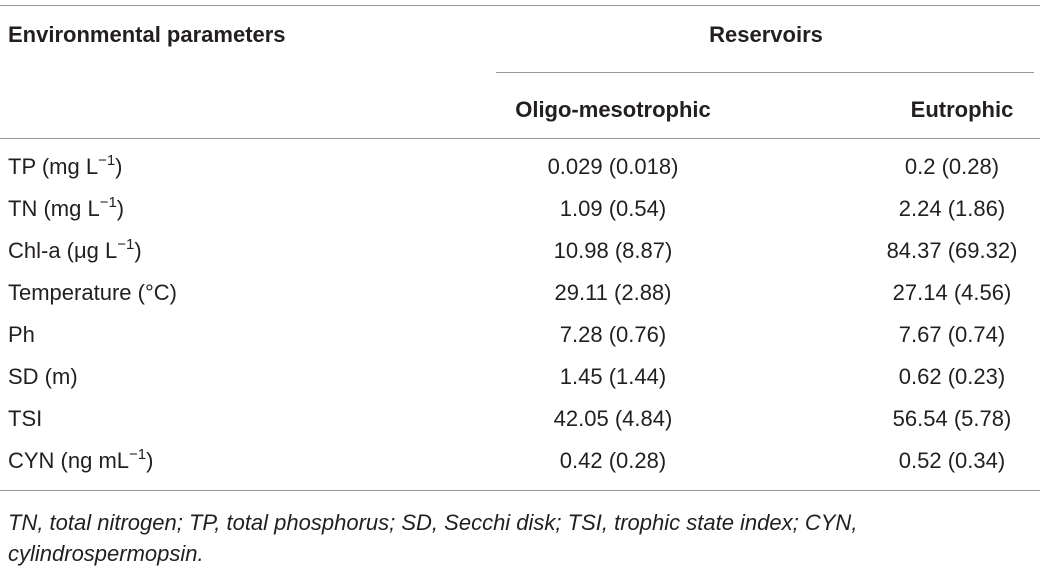  Describe the element at coordinates (613, 109) in the screenshot. I see `column-header: Oligo-mesotrophic` at that location.